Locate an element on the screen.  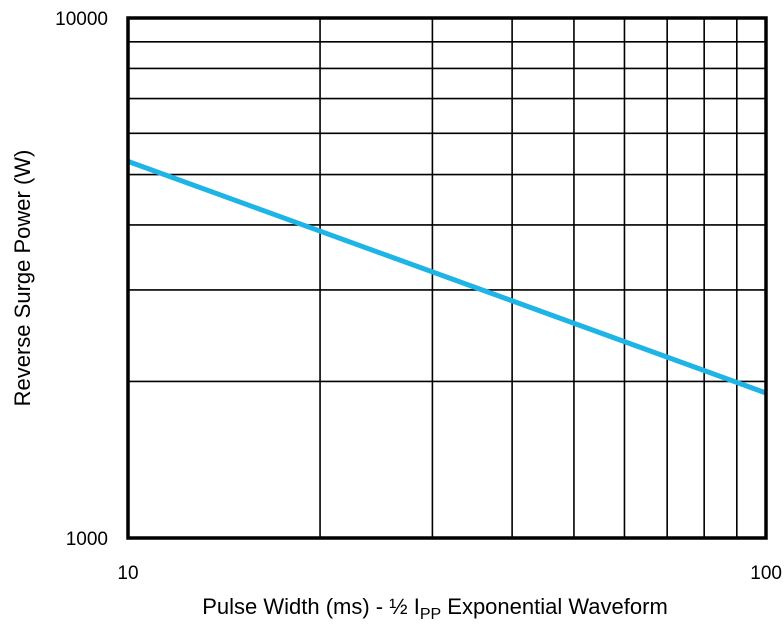
x-tick-label-10: 10 is located at coordinates (127, 573).